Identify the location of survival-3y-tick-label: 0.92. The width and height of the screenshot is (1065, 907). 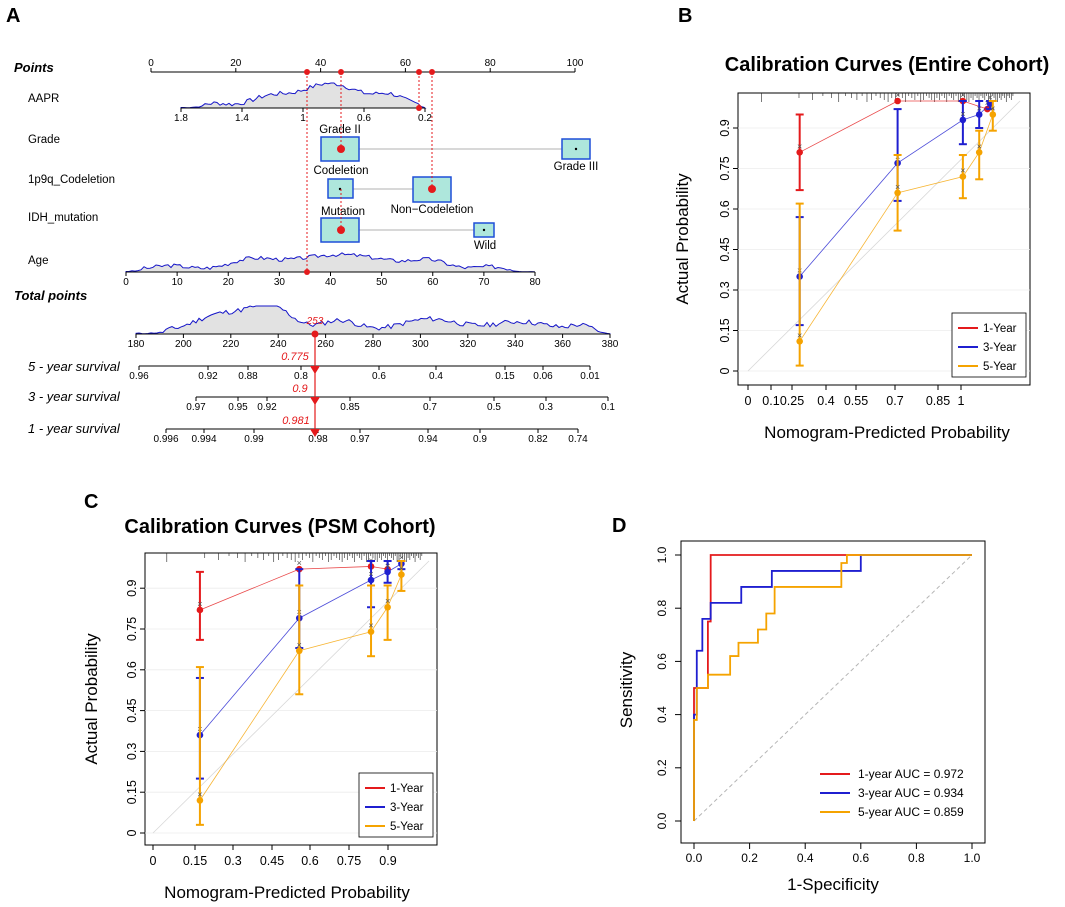
(267, 407).